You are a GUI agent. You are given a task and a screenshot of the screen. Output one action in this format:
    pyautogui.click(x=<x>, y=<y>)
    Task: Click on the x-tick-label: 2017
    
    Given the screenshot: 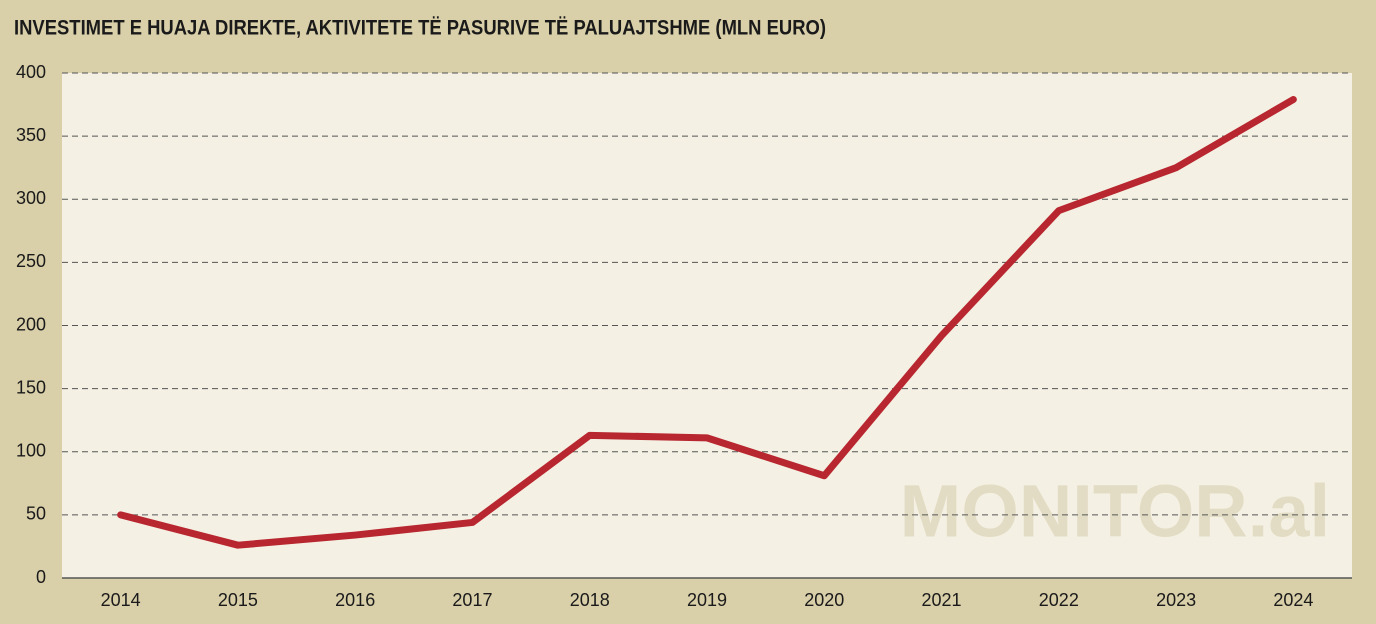 What is the action you would take?
    pyautogui.click(x=472, y=600)
    